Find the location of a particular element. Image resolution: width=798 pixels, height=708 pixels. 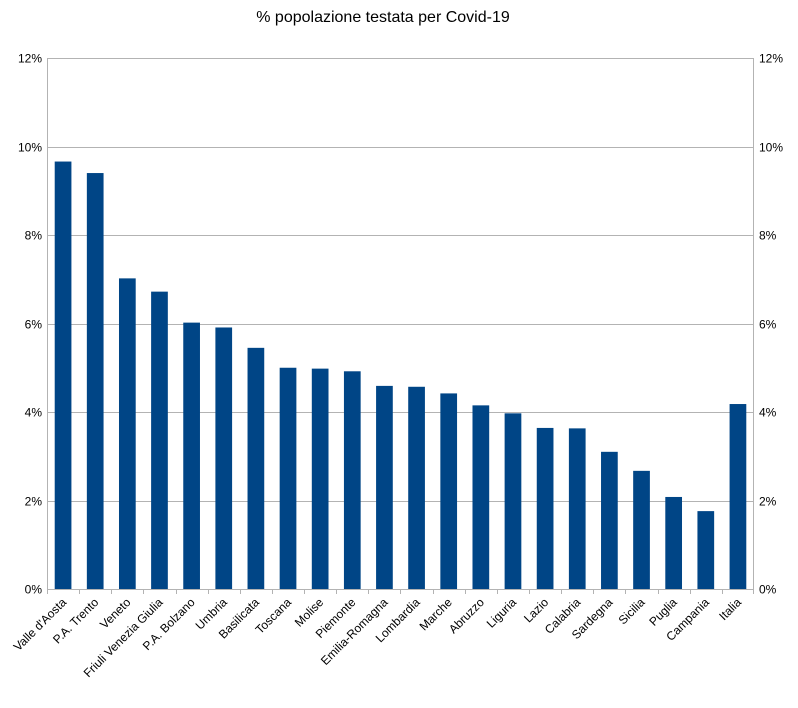

y-tick-label-left: 8% is located at coordinates (34, 236).